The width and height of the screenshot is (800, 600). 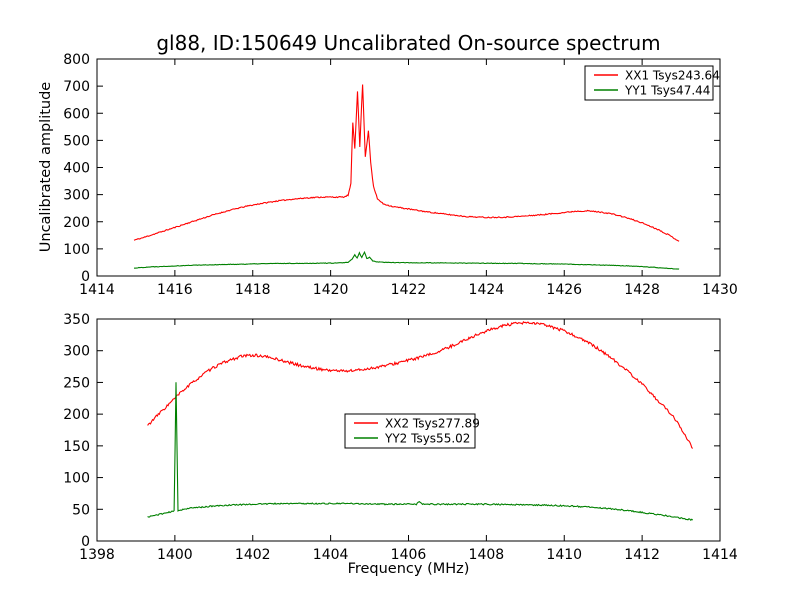 What do you see at coordinates (76, 320) in the screenshot?
I see `y-tick-label: 350` at bounding box center [76, 320].